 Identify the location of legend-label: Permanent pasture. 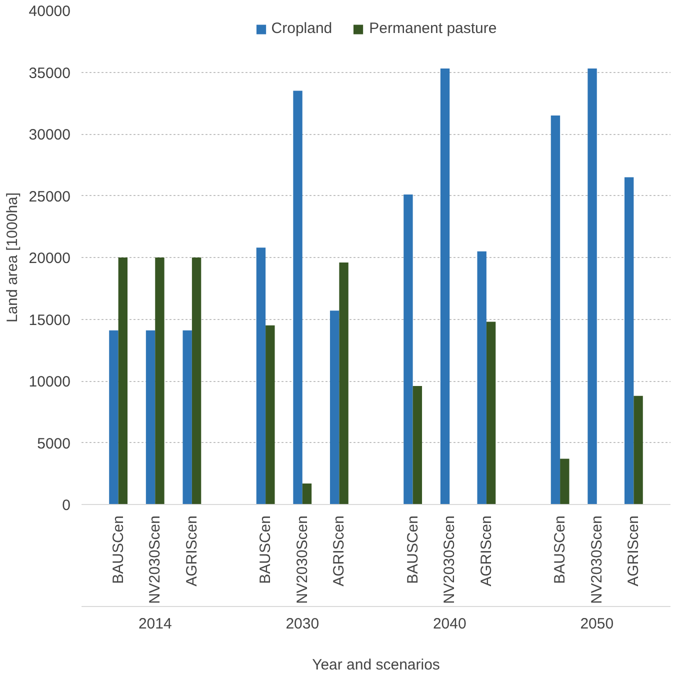
(433, 28).